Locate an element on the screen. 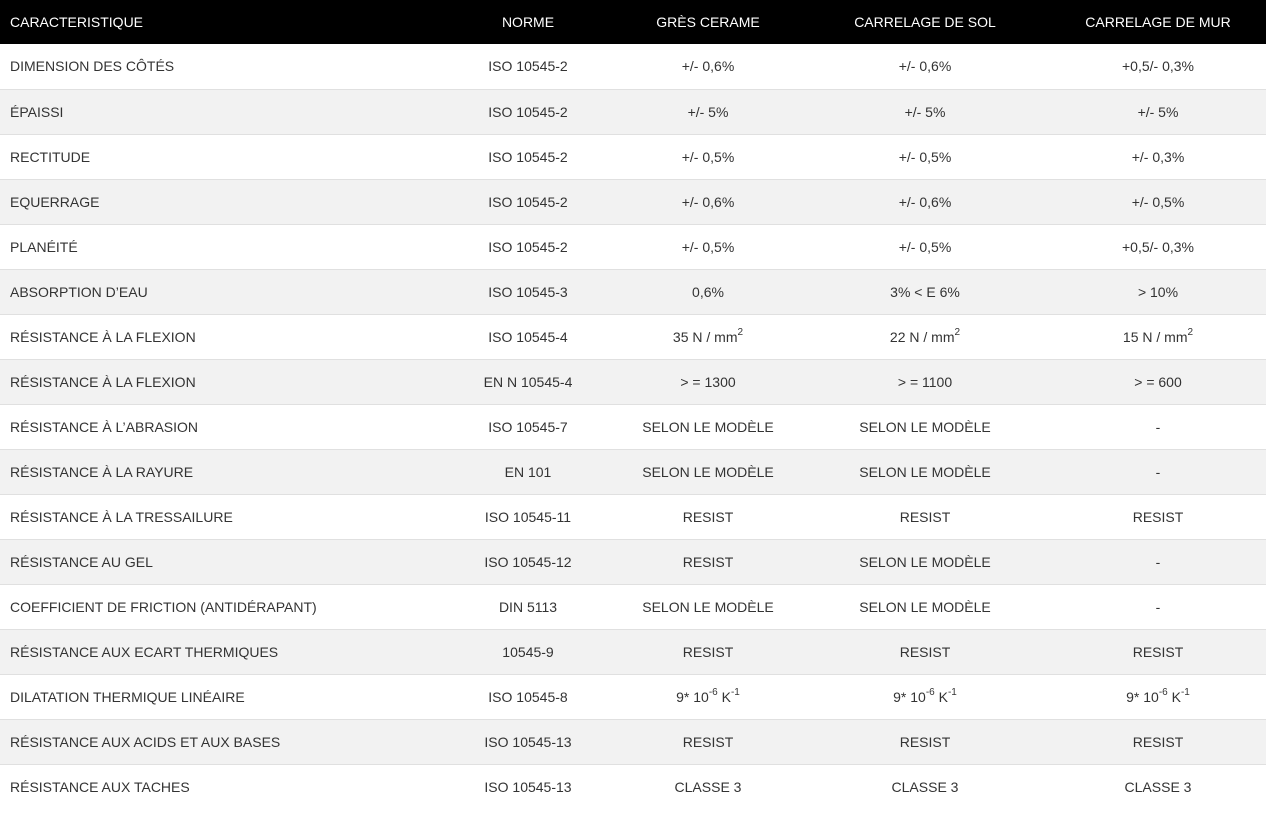 This screenshot has width=1266, height=813. column-header: CARACTERISTIQUE is located at coordinates (220, 22).